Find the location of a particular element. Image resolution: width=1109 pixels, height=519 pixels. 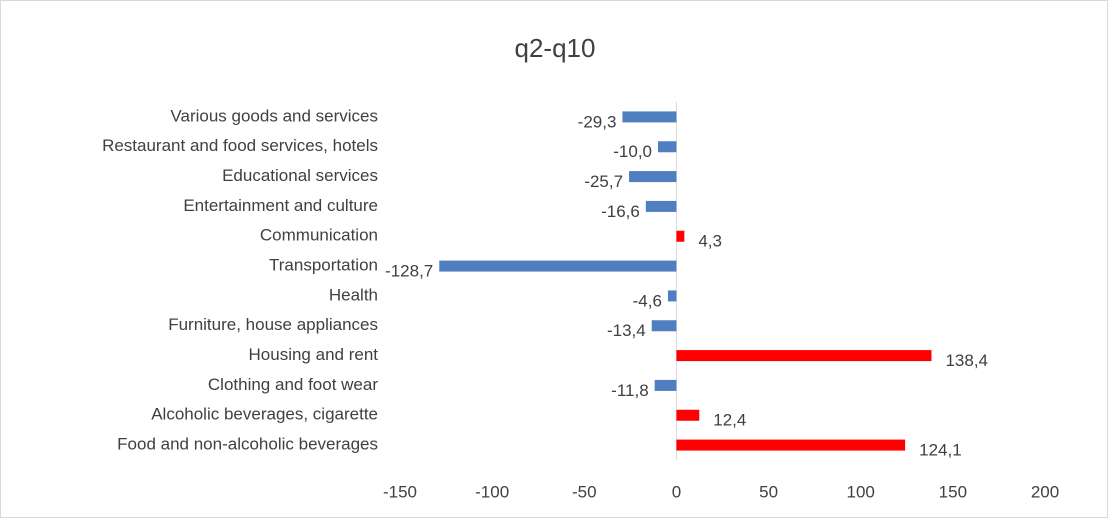

data-label: -13,4 is located at coordinates (626, 330).